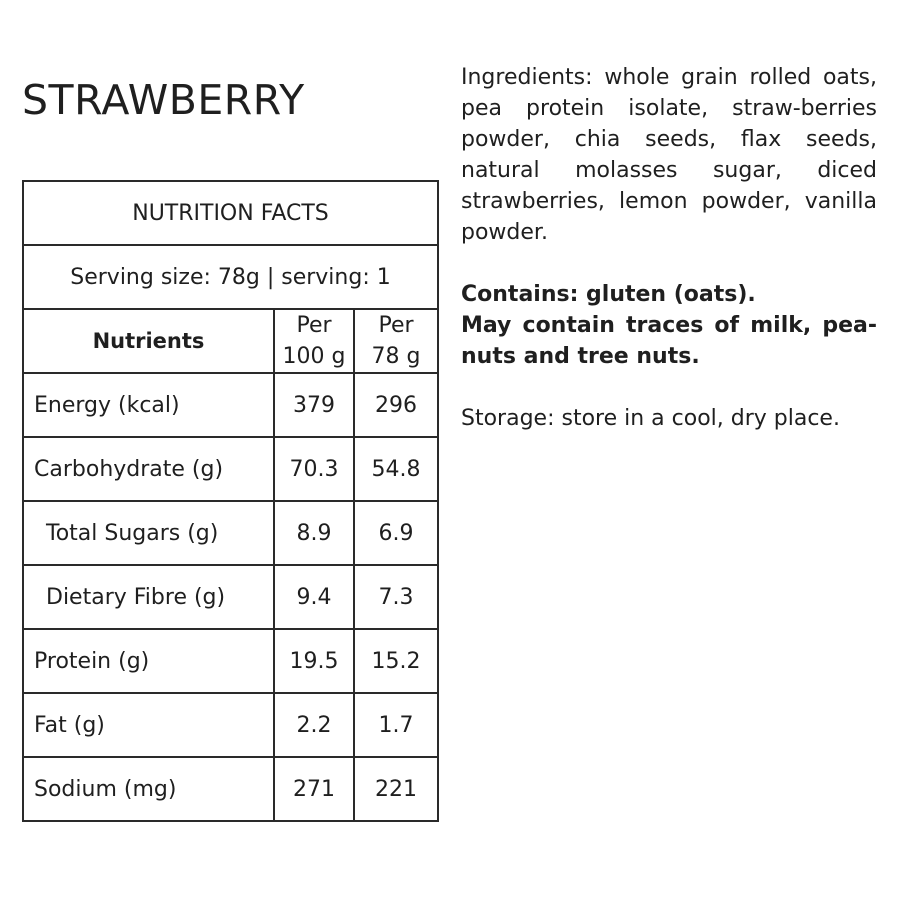 This screenshot has height=900, width=900. Describe the element at coordinates (396, 597) in the screenshot. I see `value-per-serving: 7.3` at that location.